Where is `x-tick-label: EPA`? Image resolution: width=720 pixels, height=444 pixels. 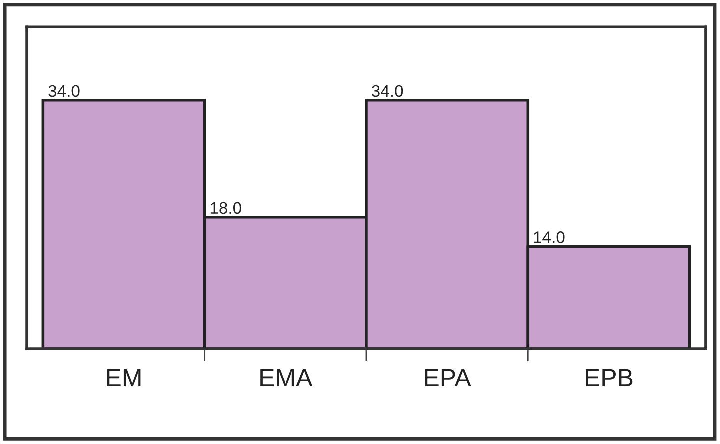 x-tick-label: EPA is located at coordinates (448, 378).